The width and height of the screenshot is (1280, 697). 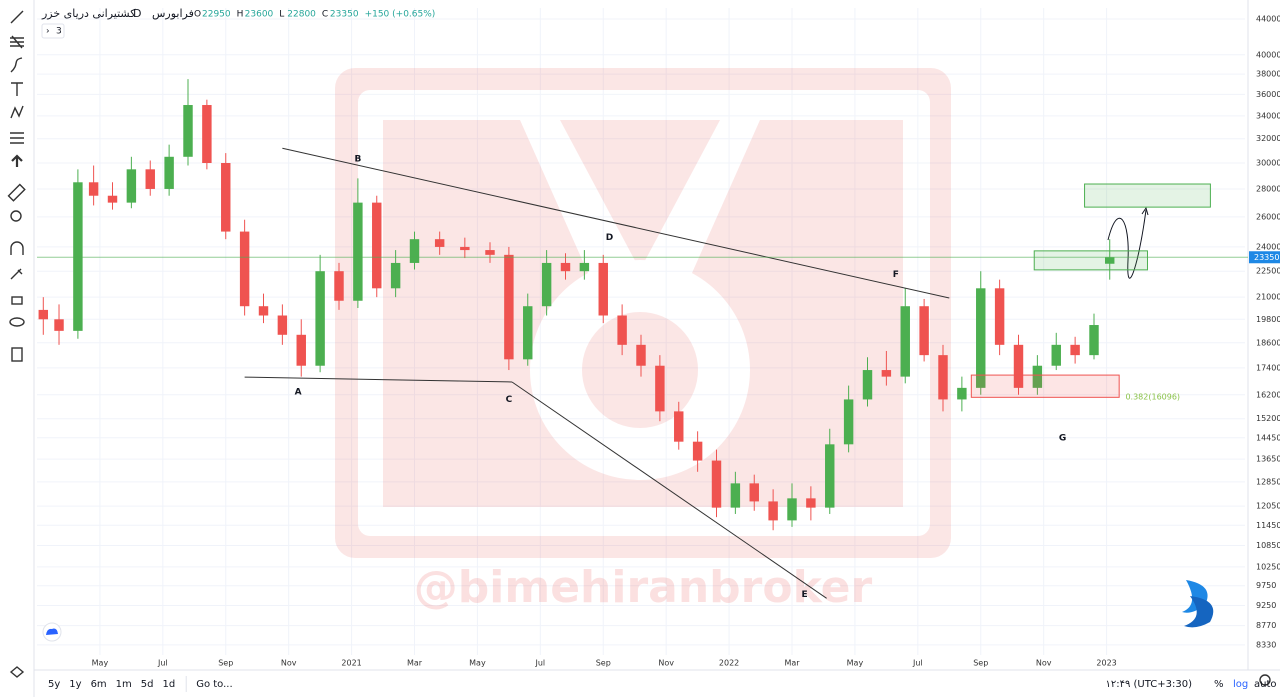 I want to click on x-tick-label: Mar, so click(x=415, y=663).